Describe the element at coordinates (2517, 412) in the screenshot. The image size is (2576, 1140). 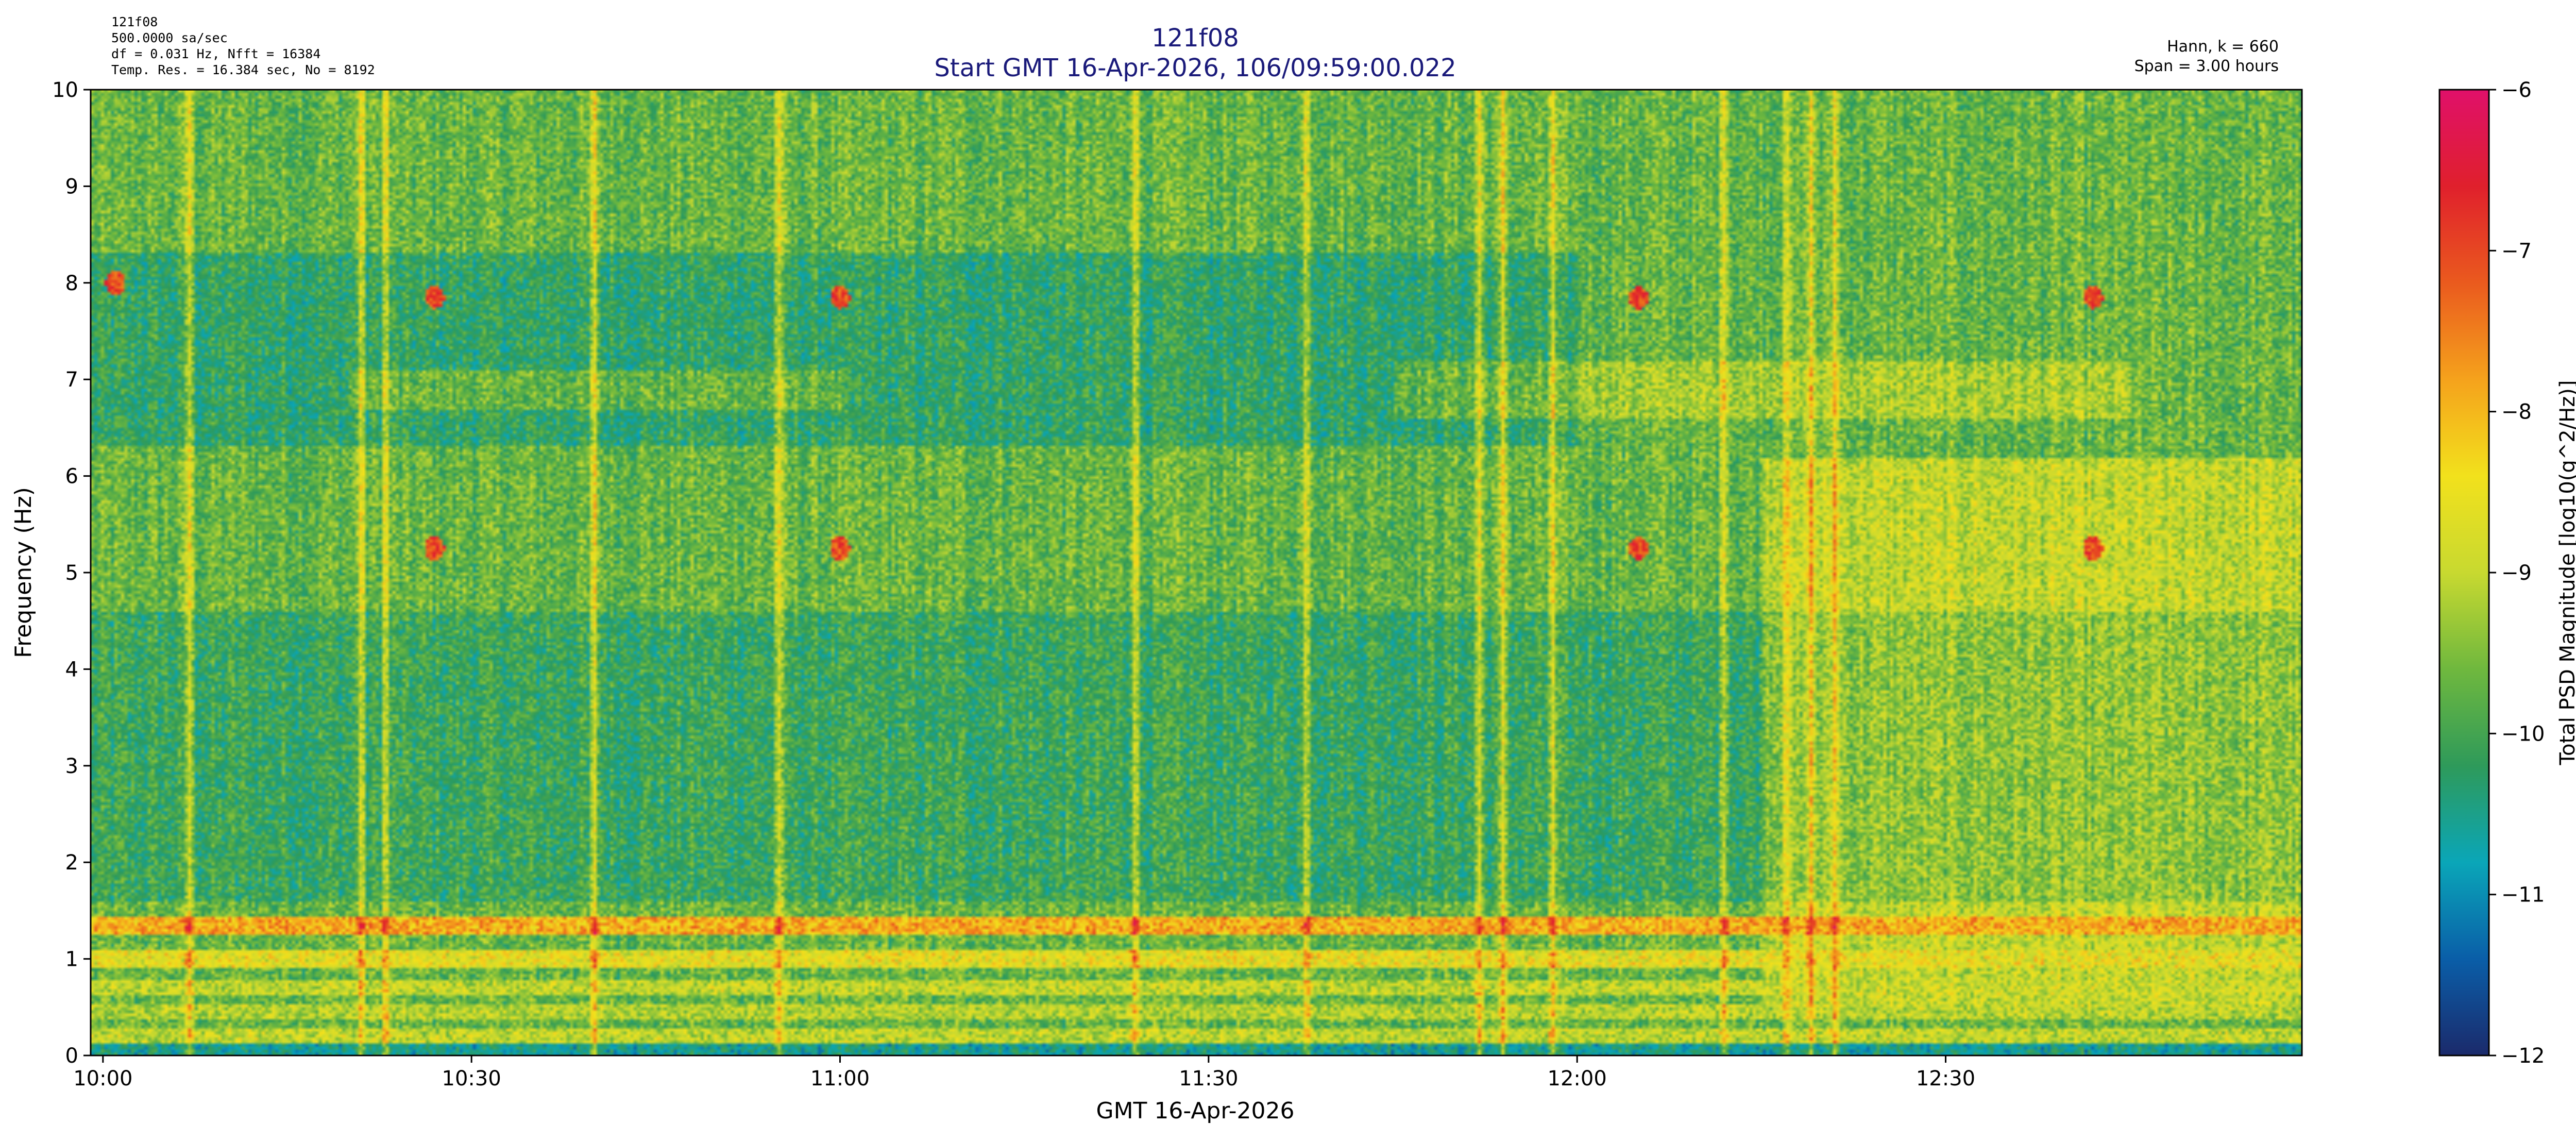
I see `colorbar-tick-label: −8` at that location.